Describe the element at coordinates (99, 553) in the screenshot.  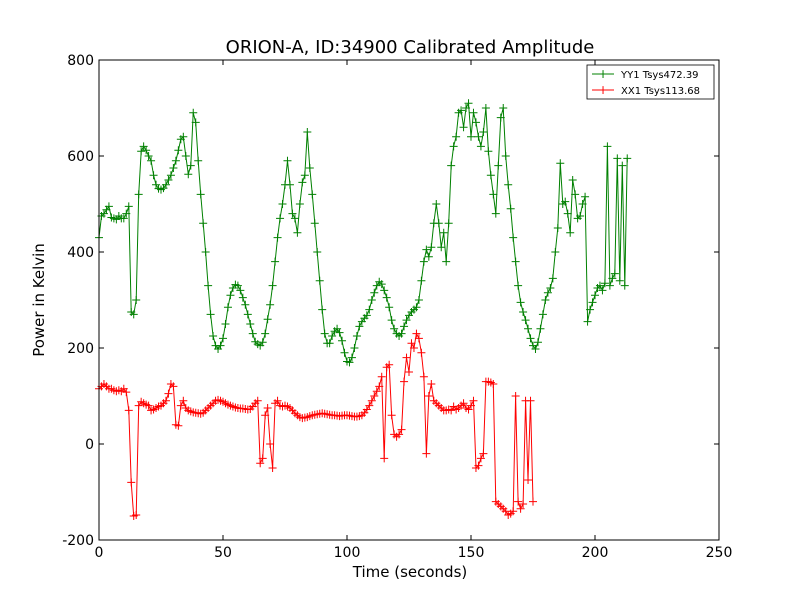
I see `x-tick-label: 0` at that location.